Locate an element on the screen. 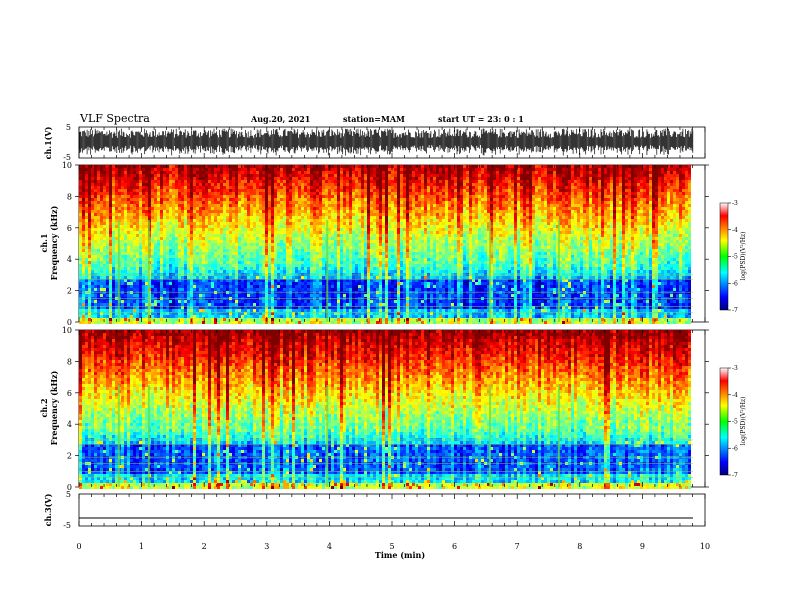 This screenshot has width=792, height=612. ch1-ytick-bottom: -5 is located at coordinates (67, 157).